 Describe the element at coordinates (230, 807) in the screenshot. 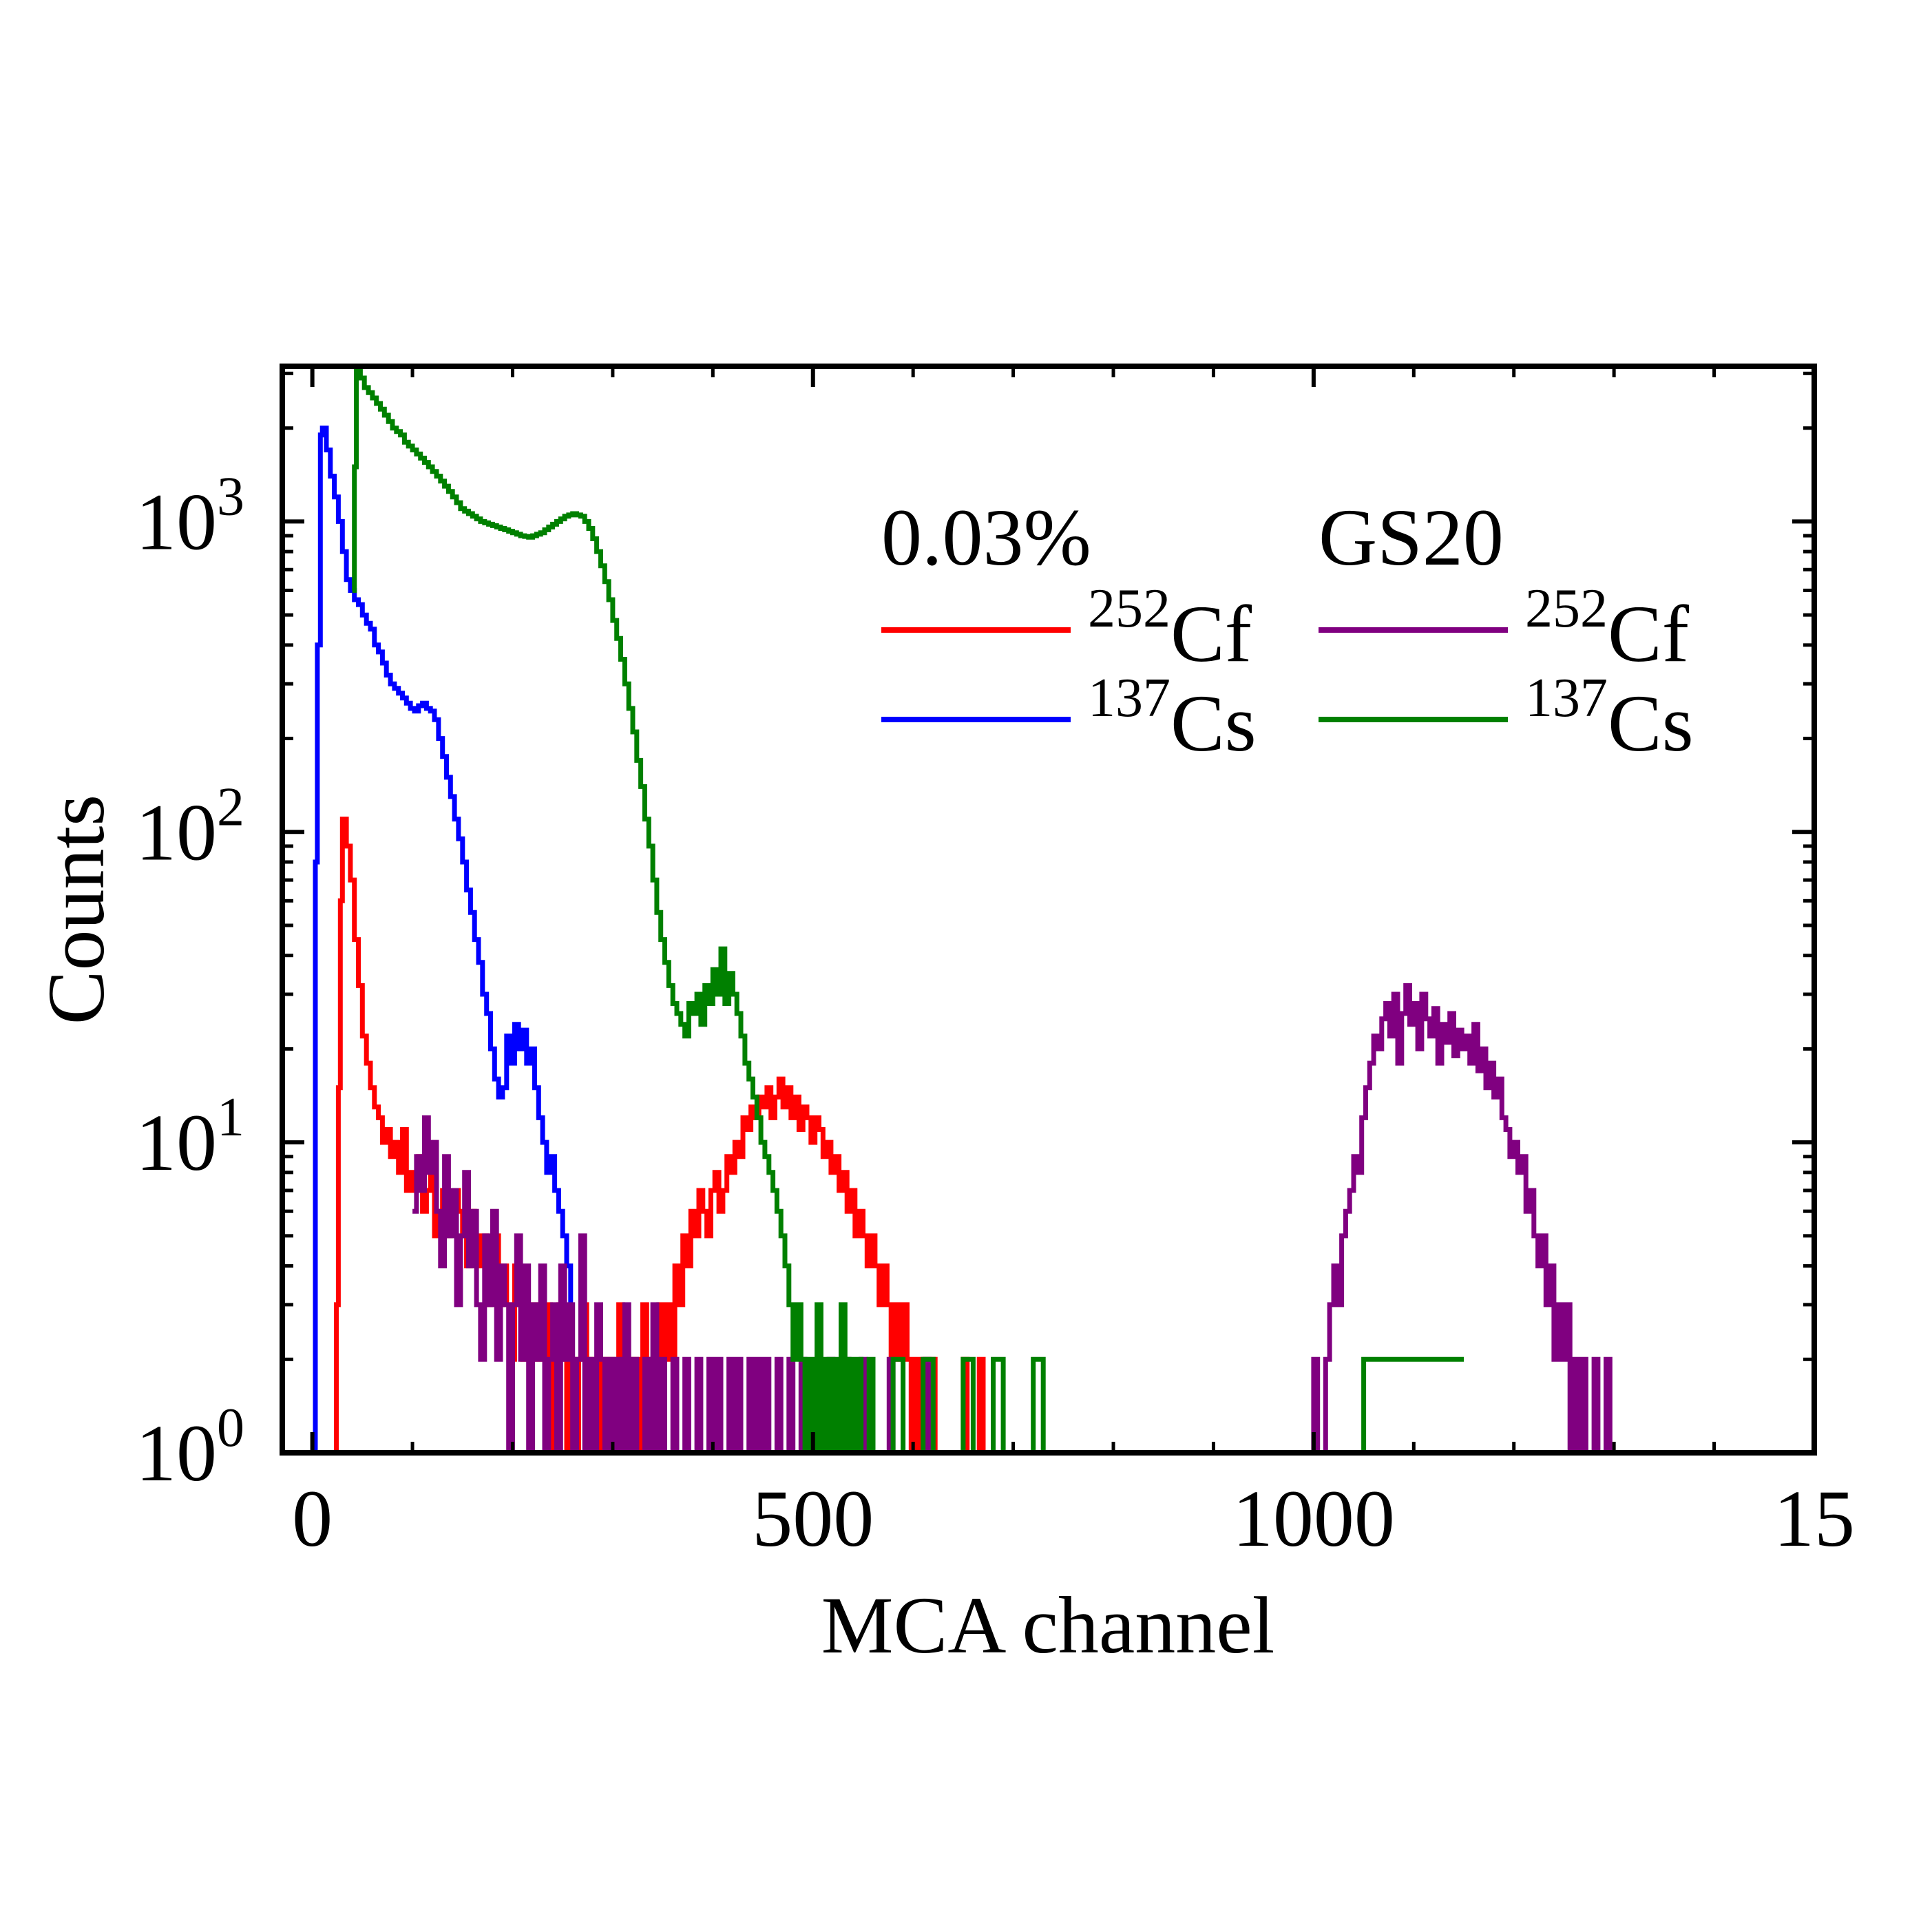

I see `y-tick-exponent: 2` at that location.